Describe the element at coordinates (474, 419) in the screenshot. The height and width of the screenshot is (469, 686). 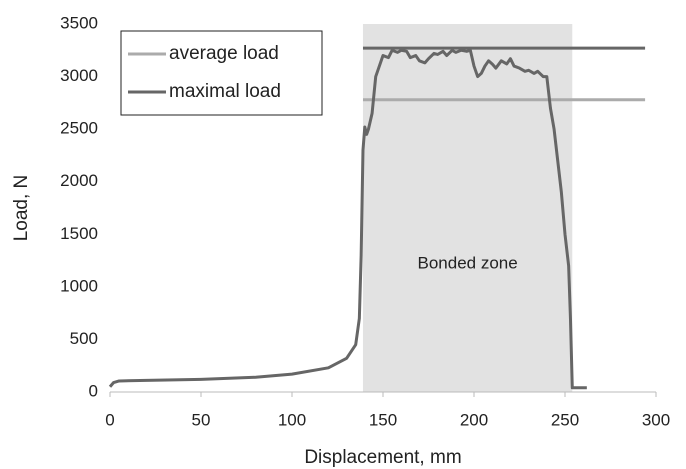
I see `x-tick-label: 200` at that location.